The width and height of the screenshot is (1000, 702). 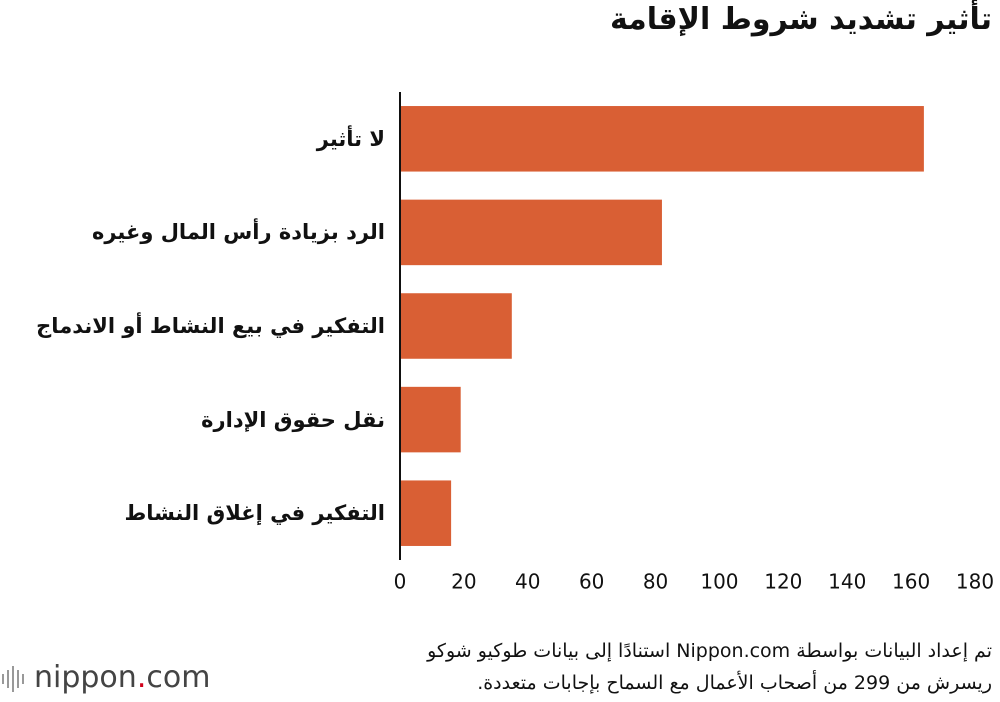 What do you see at coordinates (350, 138) in the screenshot?
I see `category-label: لا تأثير` at bounding box center [350, 138].